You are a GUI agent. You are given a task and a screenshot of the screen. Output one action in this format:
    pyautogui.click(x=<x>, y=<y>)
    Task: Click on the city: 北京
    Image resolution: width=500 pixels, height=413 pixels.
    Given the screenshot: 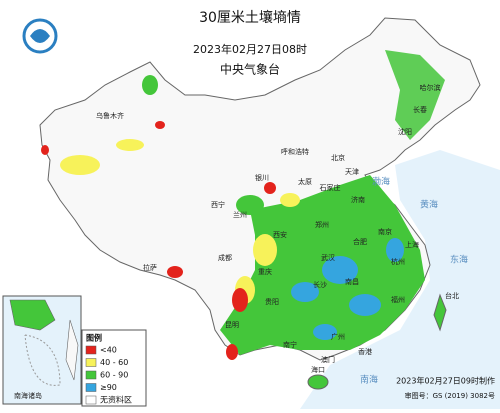 What is the action you would take?
    pyautogui.click(x=338, y=157)
    